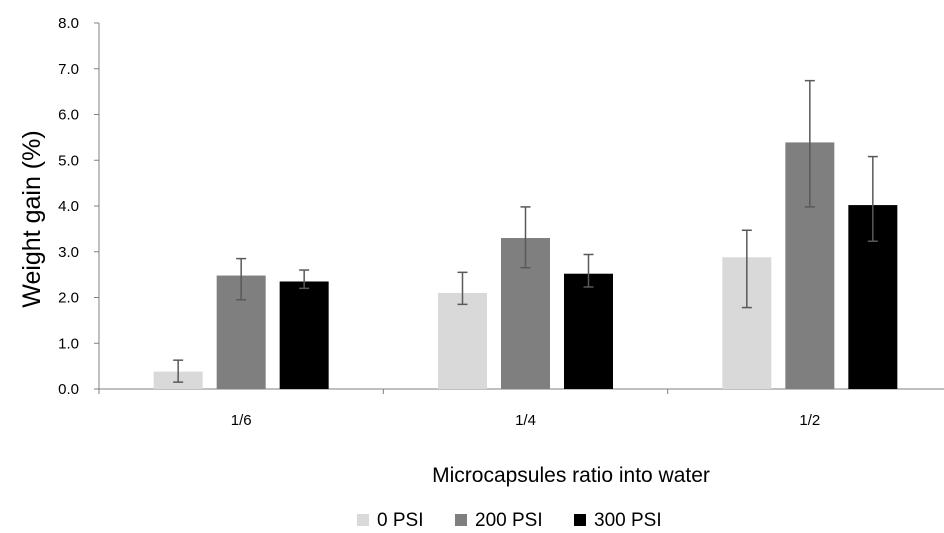  What do you see at coordinates (68, 206) in the screenshot?
I see `y-tick-label: 4.0` at bounding box center [68, 206].